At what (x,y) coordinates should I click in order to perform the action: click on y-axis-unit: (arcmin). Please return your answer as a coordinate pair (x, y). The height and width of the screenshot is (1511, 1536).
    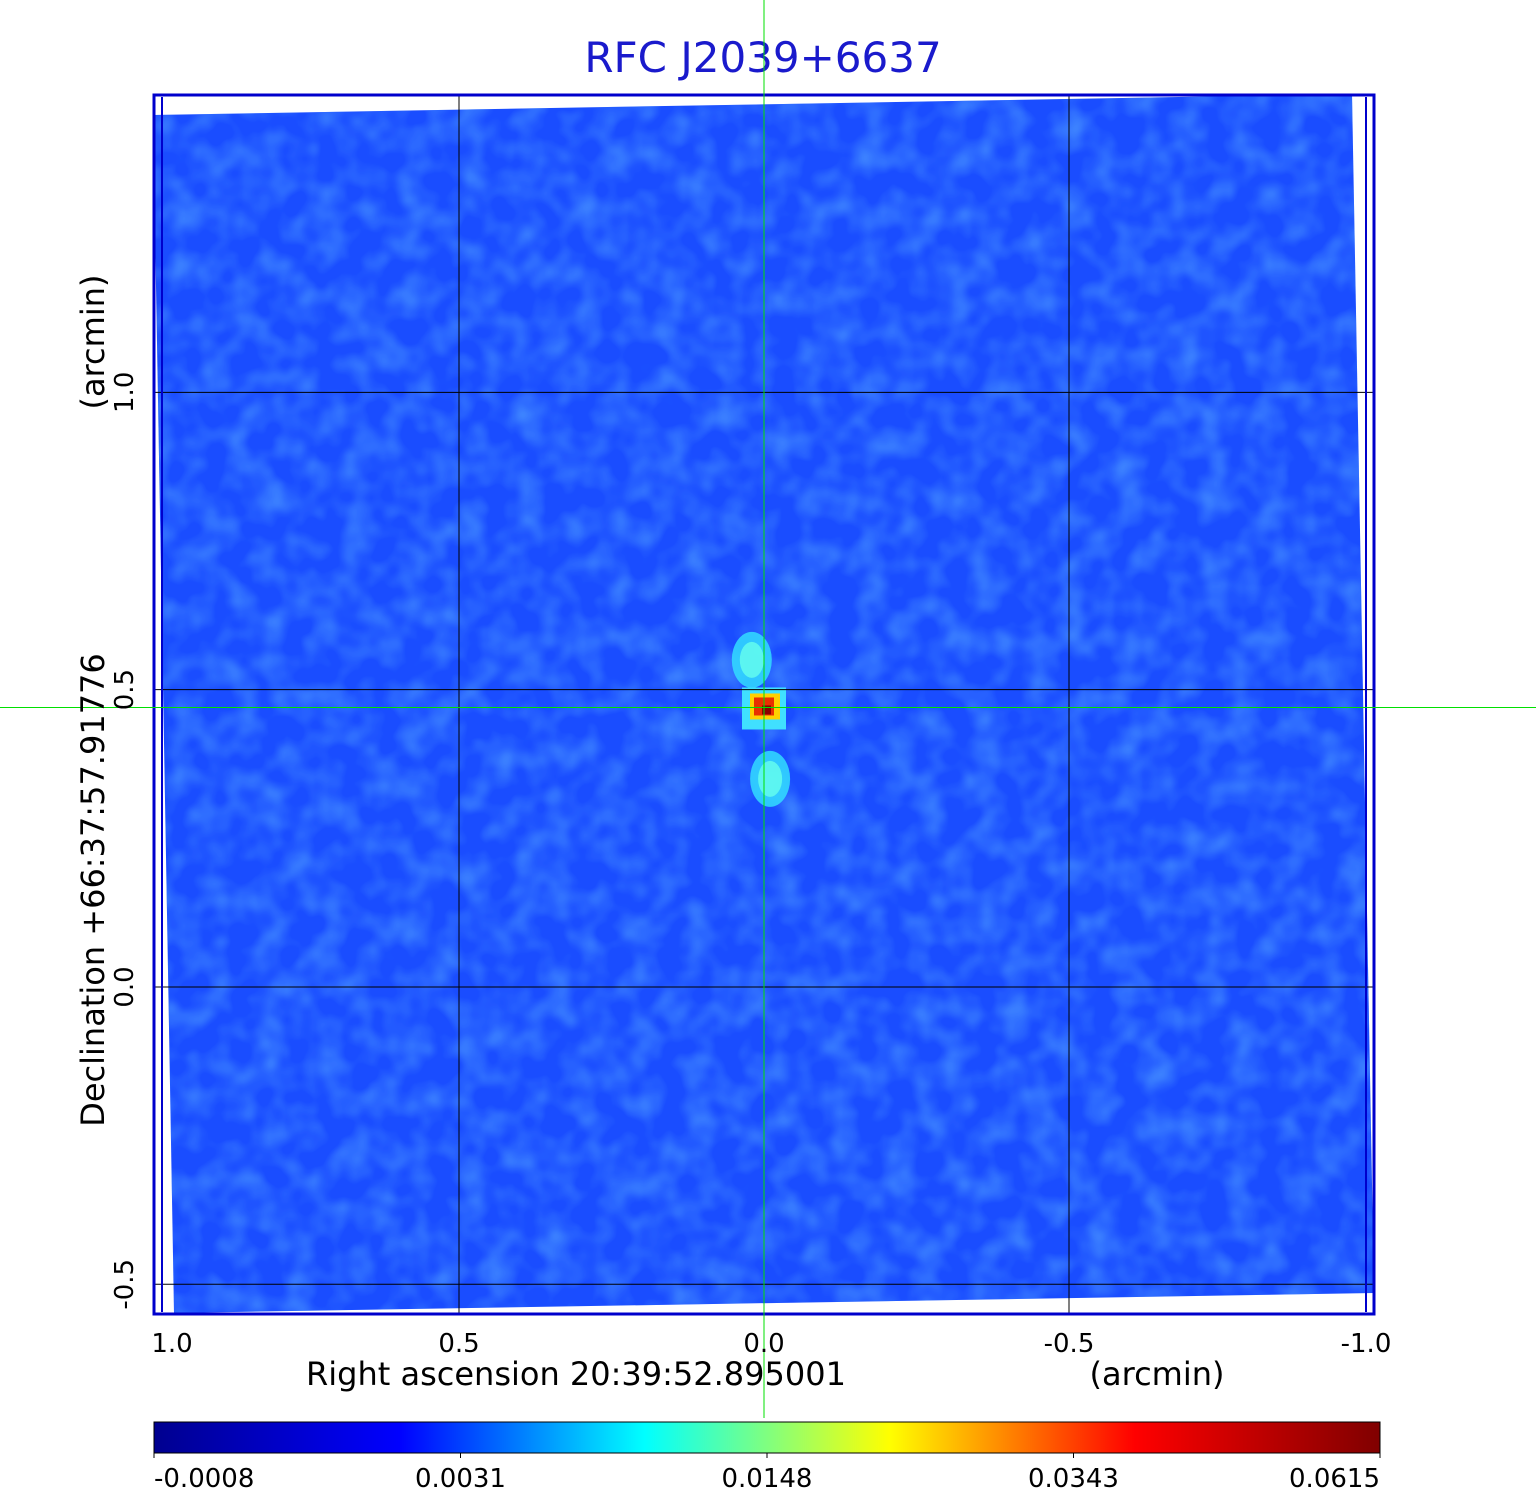
    Looking at the image, I should click on (93, 342).